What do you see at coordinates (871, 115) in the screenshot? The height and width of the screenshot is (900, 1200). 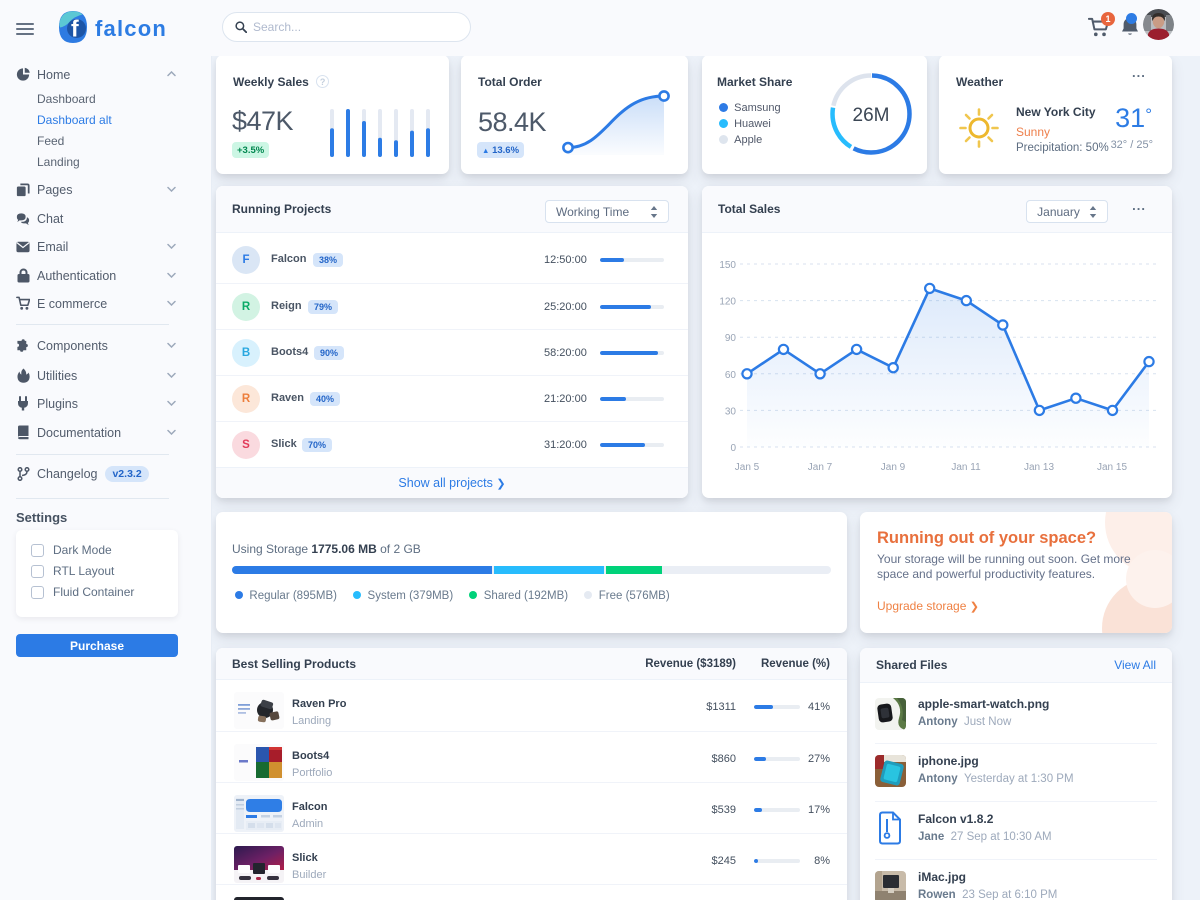 I see `svg-text: 26M` at bounding box center [871, 115].